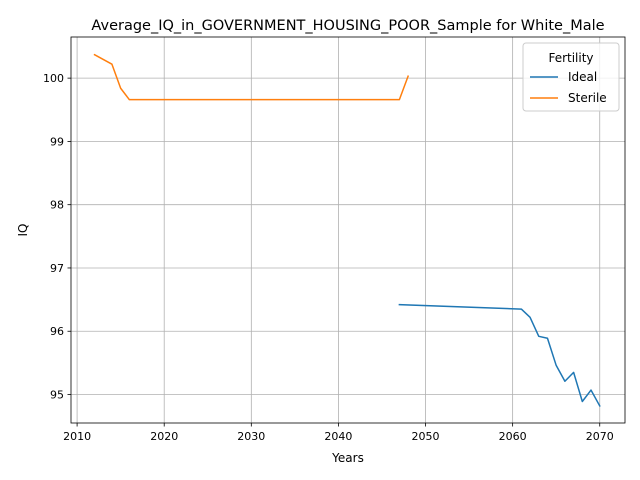 This screenshot has width=640, height=480. Describe the element at coordinates (499, 355) in the screenshot. I see `series-line-ideal` at that location.